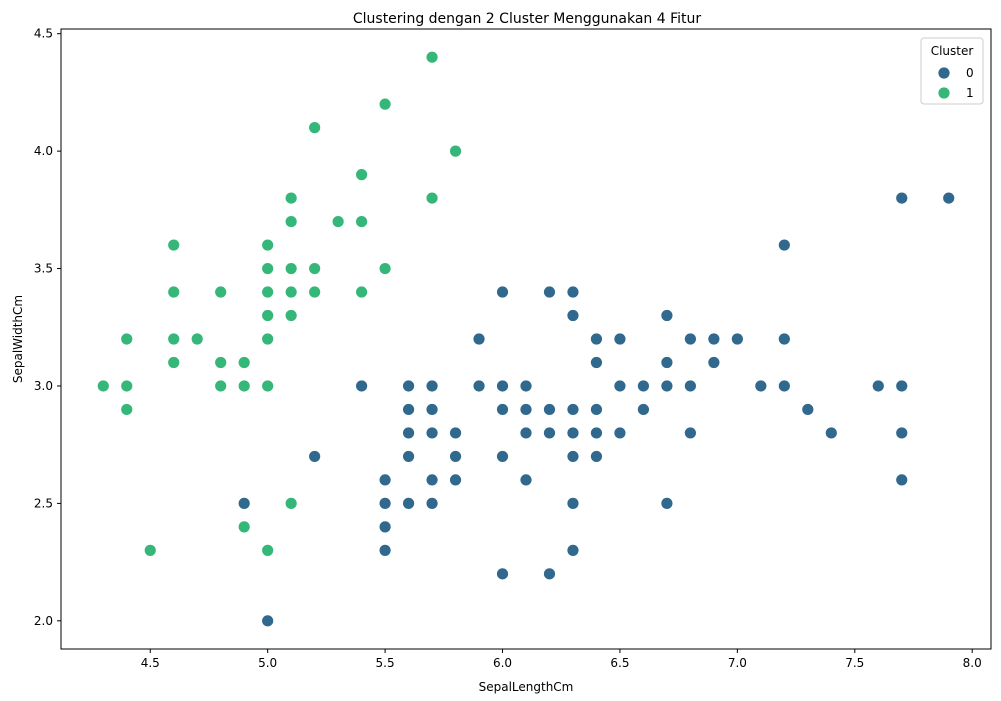 This screenshot has width=1001, height=701. I want to click on legend-title: Cluster, so click(952, 51).